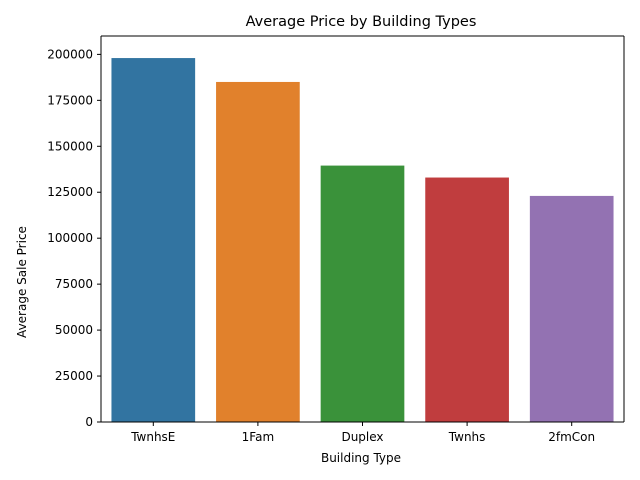 Image resolution: width=640 pixels, height=480 pixels. I want to click on y-tick-label: 100000, so click(70, 238).